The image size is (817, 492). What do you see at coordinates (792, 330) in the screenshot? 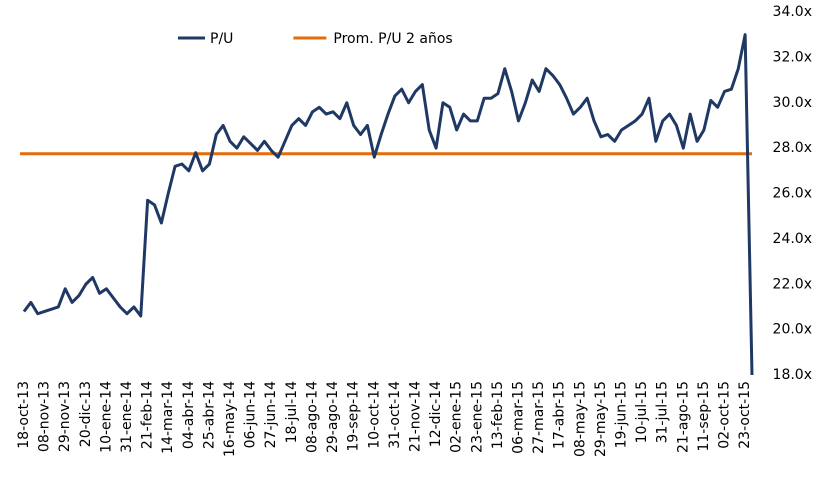
I see `y-tick-label: 20.0x` at bounding box center [792, 330].